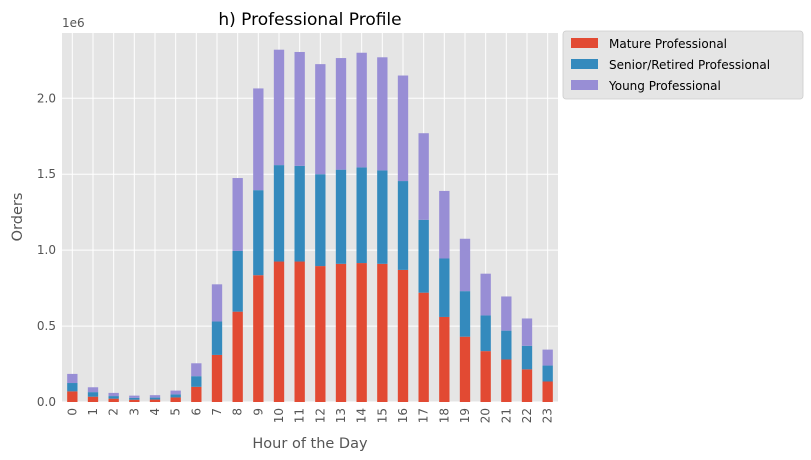 This screenshot has width=811, height=460. Describe the element at coordinates (444, 415) in the screenshot. I see `x-tick-label-18: 18` at that location.